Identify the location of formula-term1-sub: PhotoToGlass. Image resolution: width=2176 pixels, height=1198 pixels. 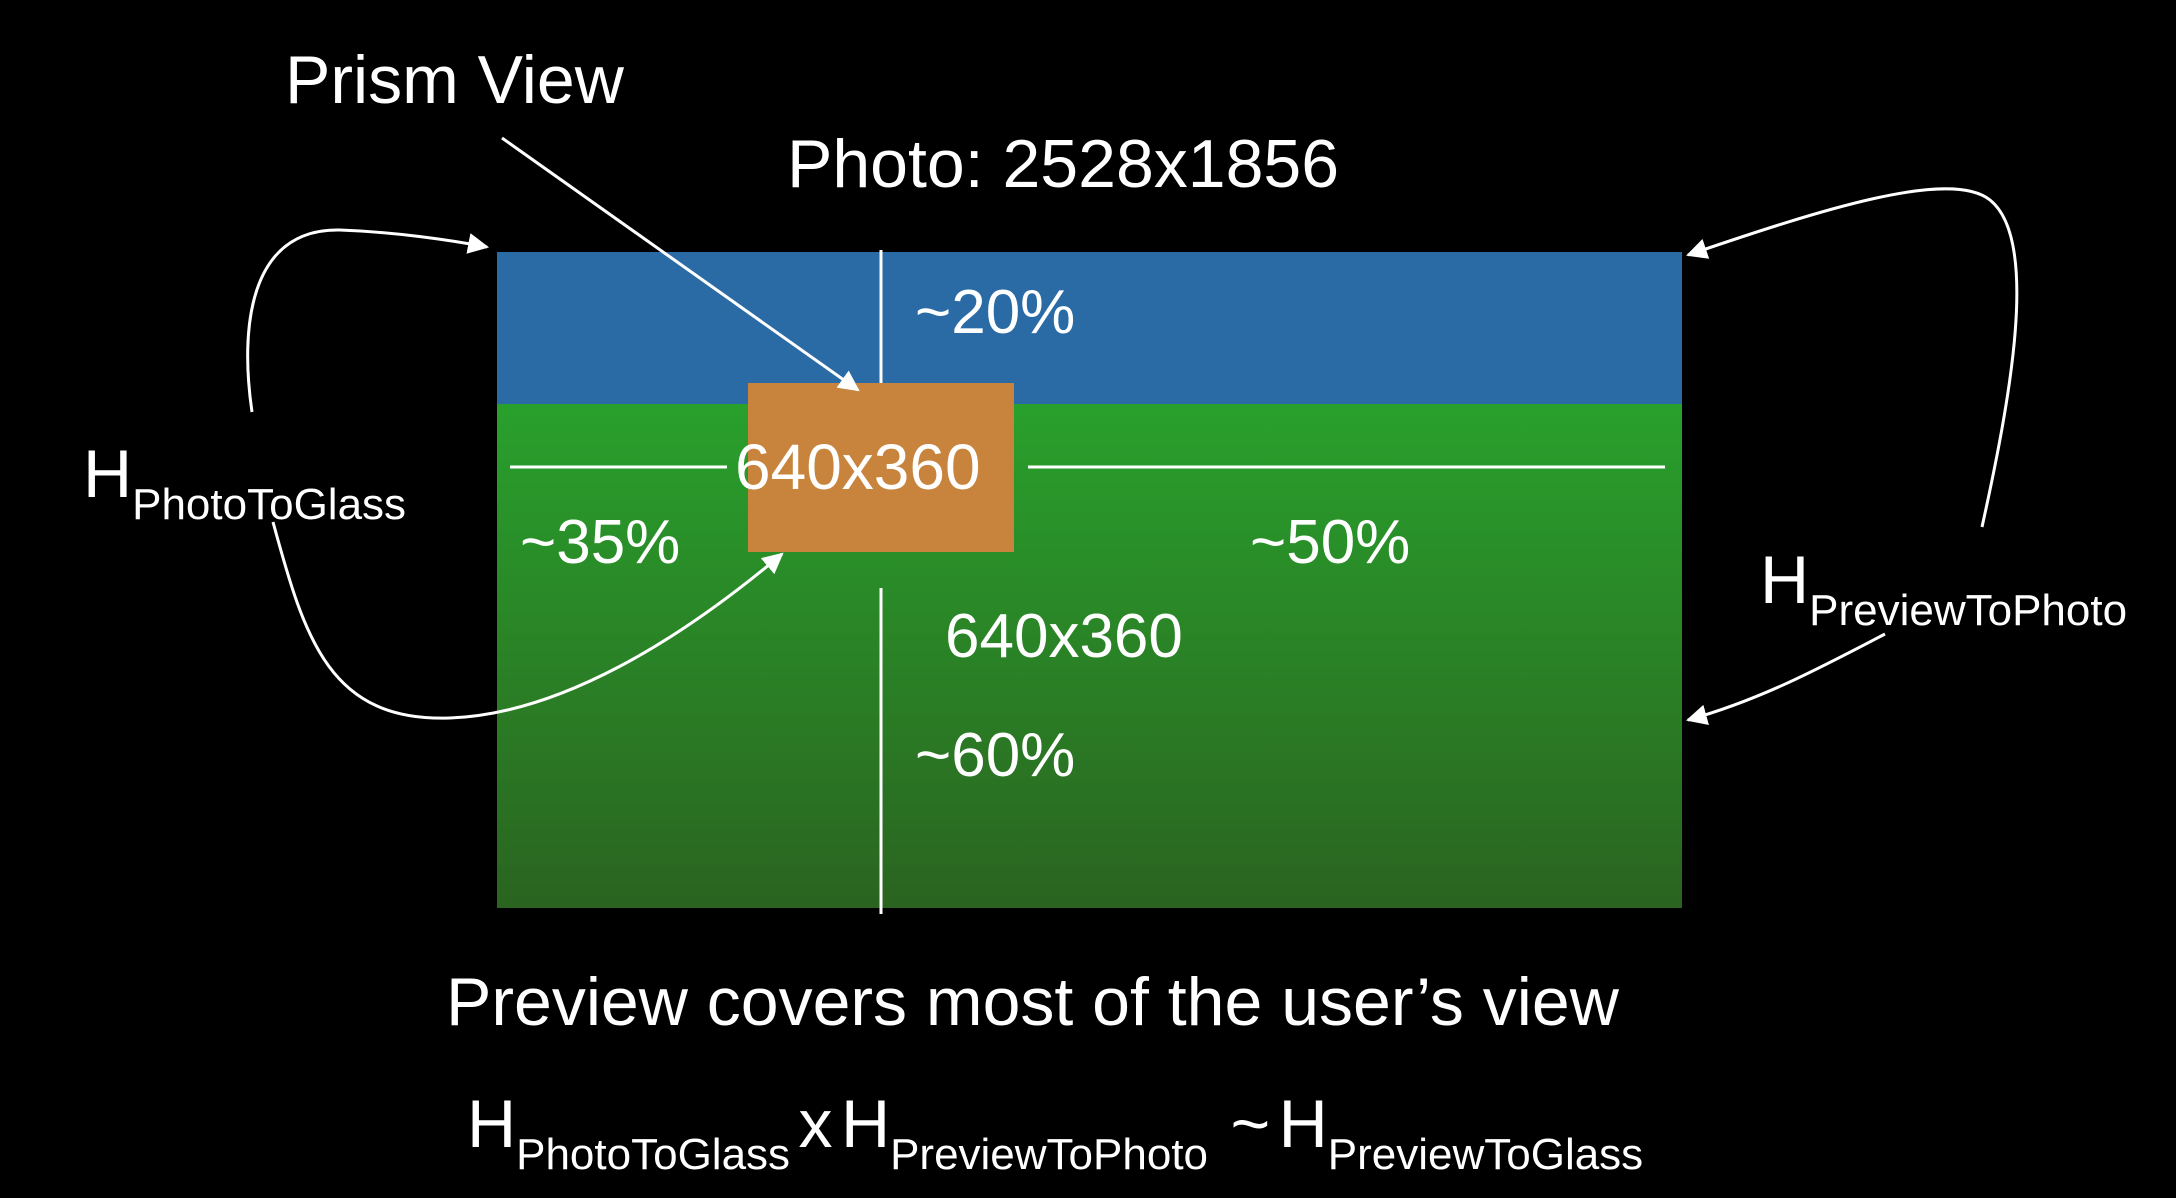
(653, 1154).